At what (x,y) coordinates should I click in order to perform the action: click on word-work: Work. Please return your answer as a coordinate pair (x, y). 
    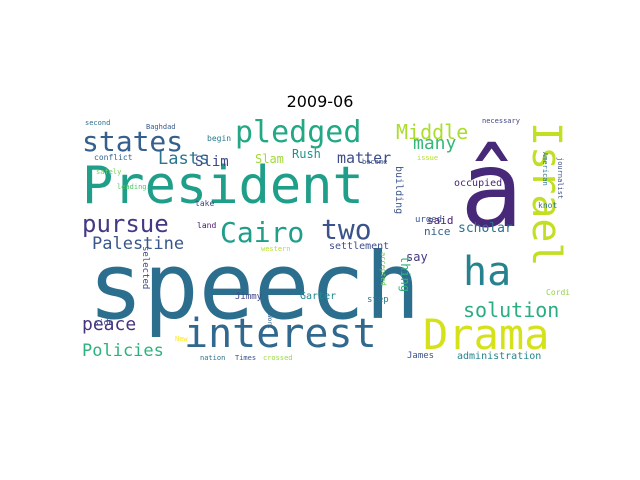
    Looking at the image, I should click on (269, 321).